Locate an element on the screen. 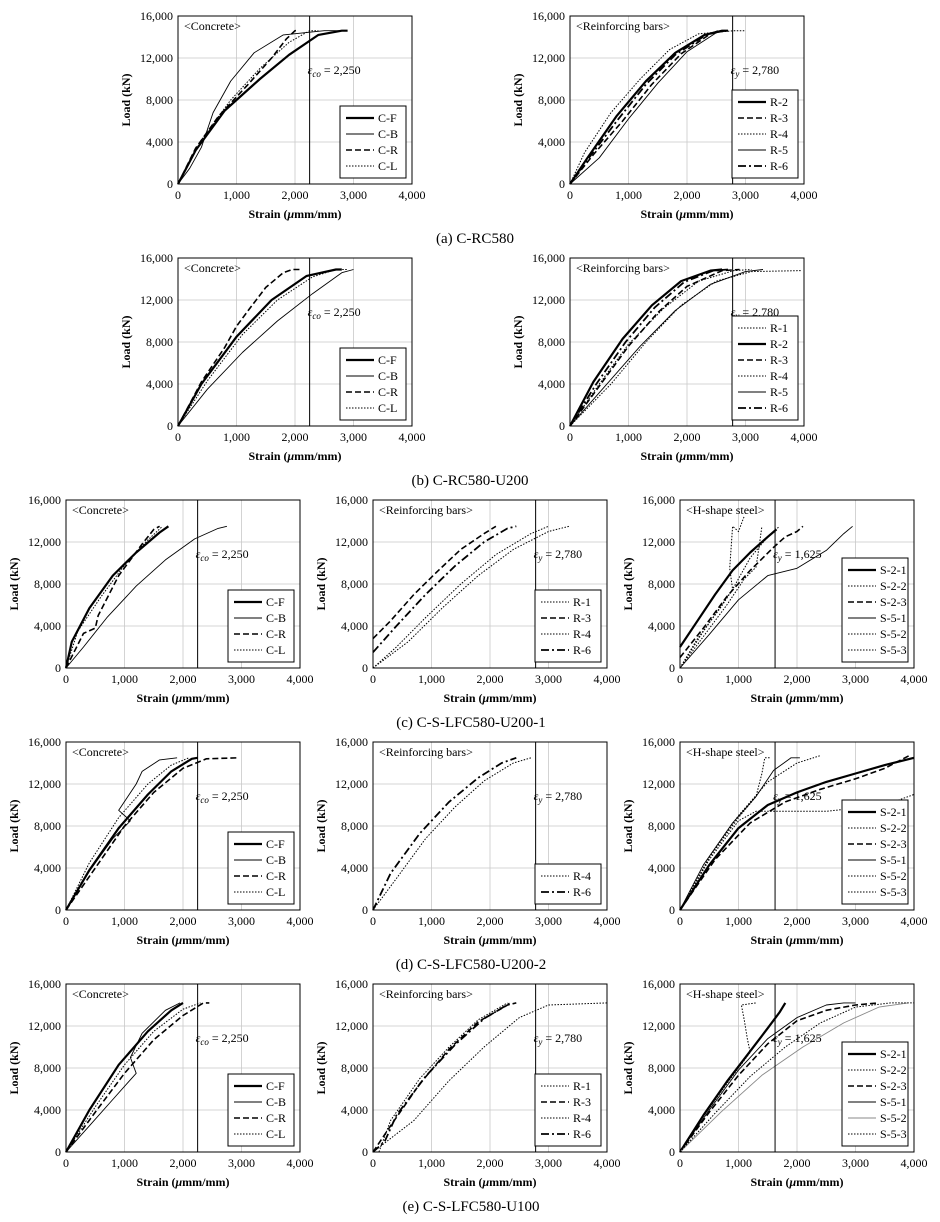  legend-box is located at coordinates (875, 610).